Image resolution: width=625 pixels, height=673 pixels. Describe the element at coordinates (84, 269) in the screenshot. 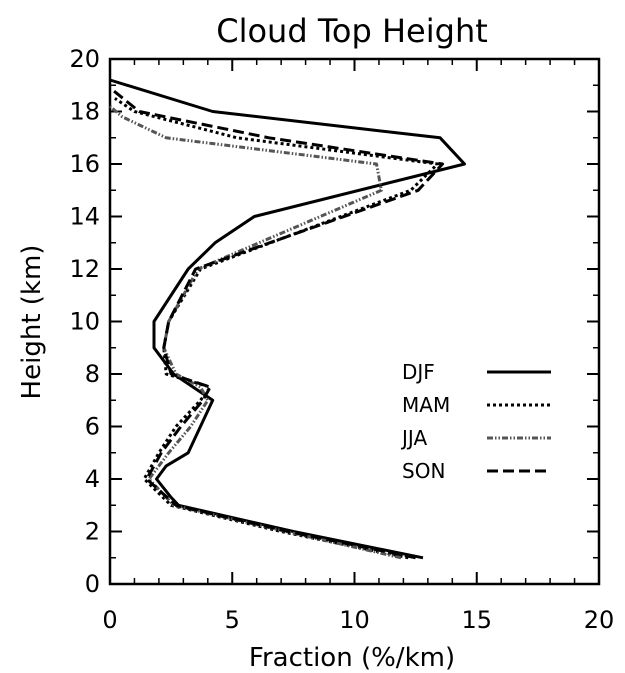

I see `y-tick-label: 12` at that location.